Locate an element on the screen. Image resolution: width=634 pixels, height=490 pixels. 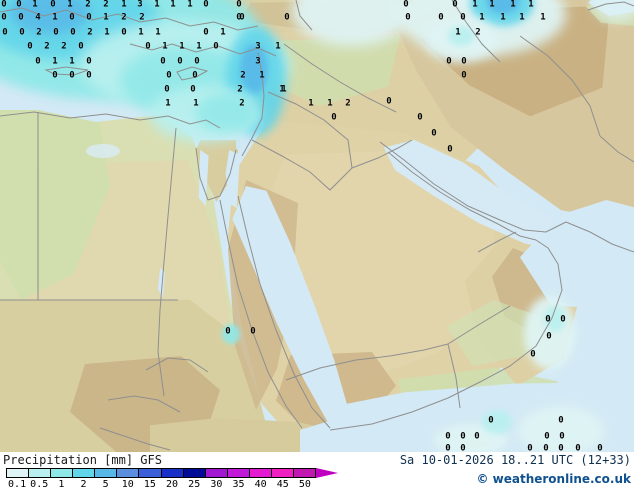
legend-tick-5: 5 is located at coordinates (105, 484).